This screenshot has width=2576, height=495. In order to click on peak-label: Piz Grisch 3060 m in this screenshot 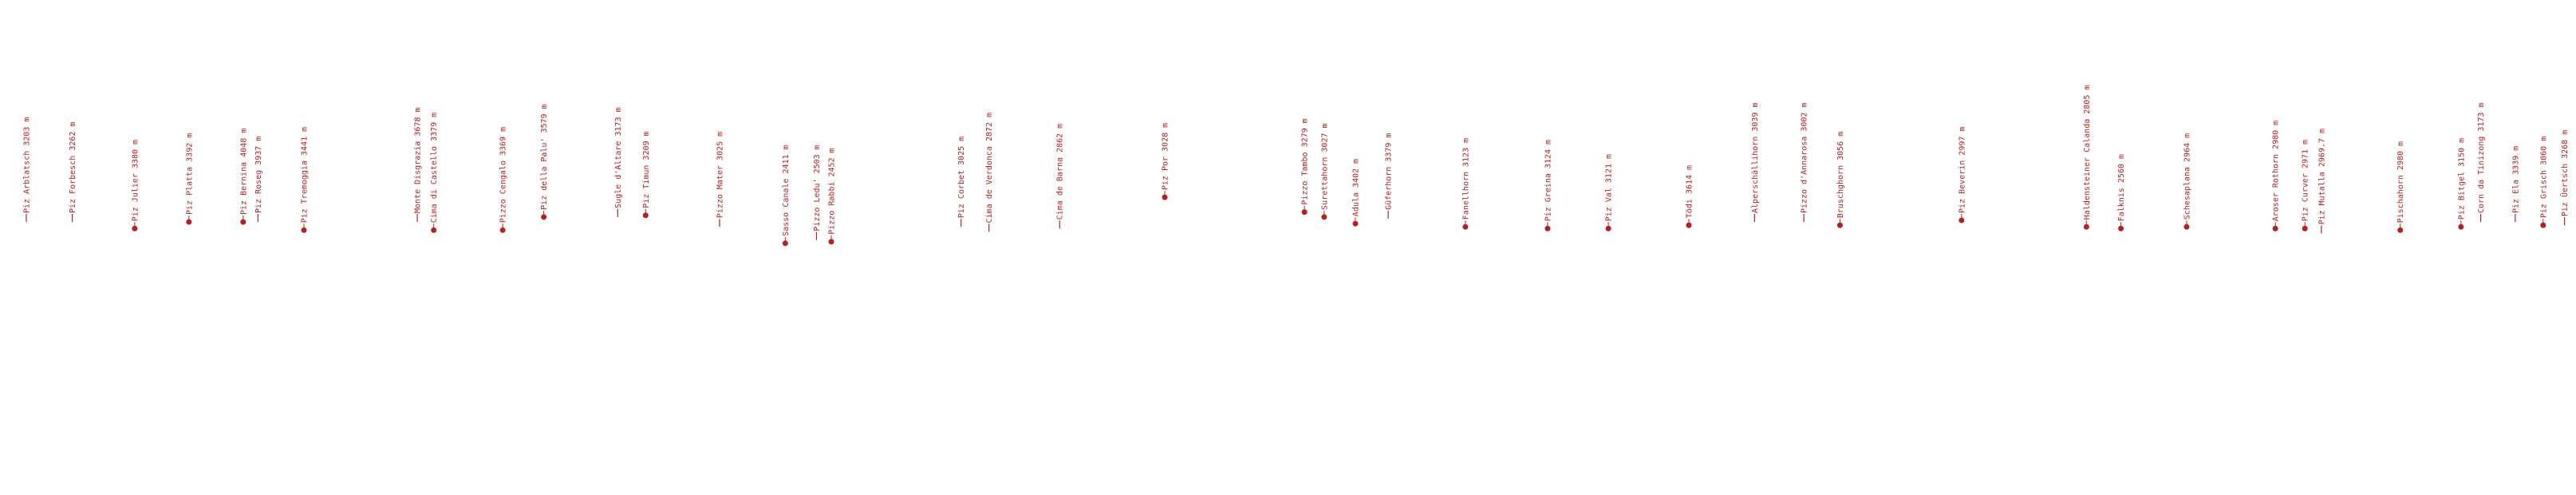, I will do `click(2543, 177)`.